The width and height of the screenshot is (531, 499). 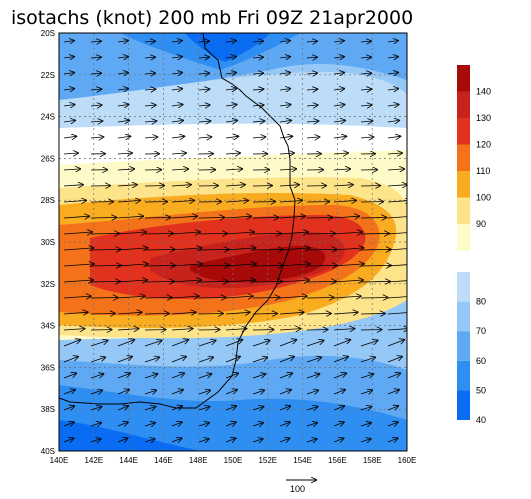 What do you see at coordinates (128, 460) in the screenshot?
I see `lon-tick-label: 144E` at bounding box center [128, 460].